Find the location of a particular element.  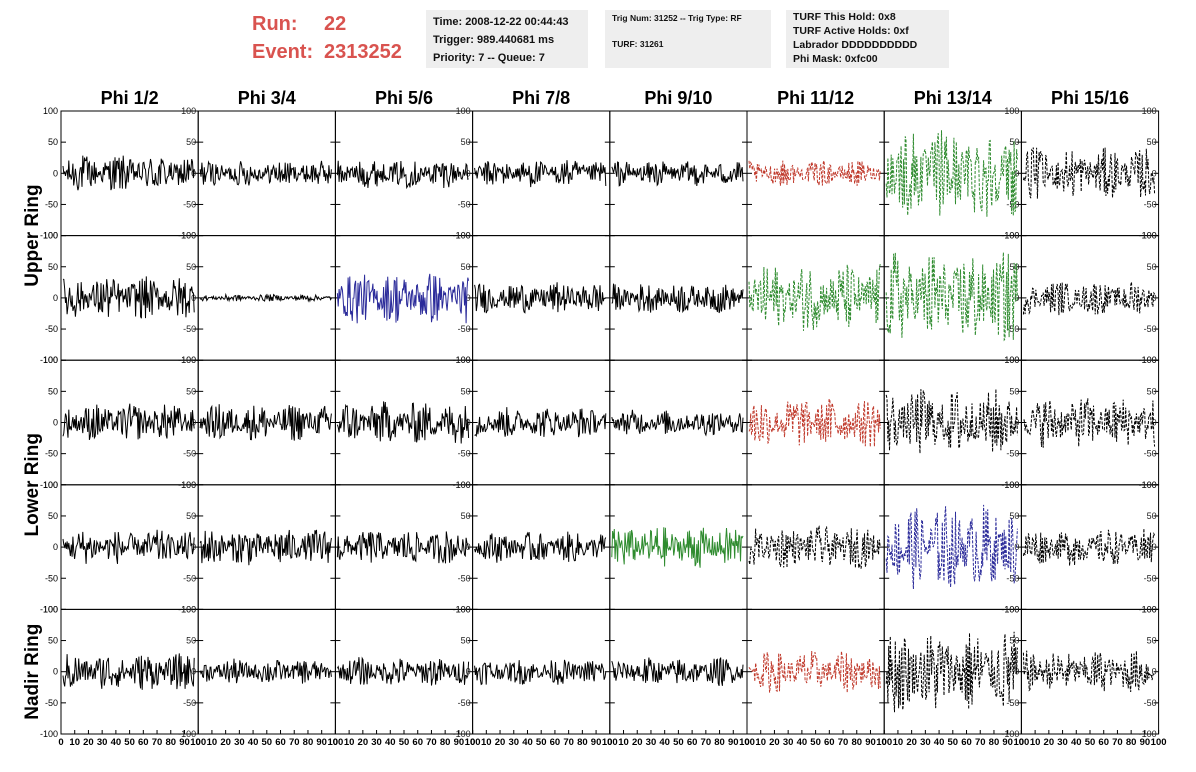

column-label: Phi 7/8 is located at coordinates (541, 98).